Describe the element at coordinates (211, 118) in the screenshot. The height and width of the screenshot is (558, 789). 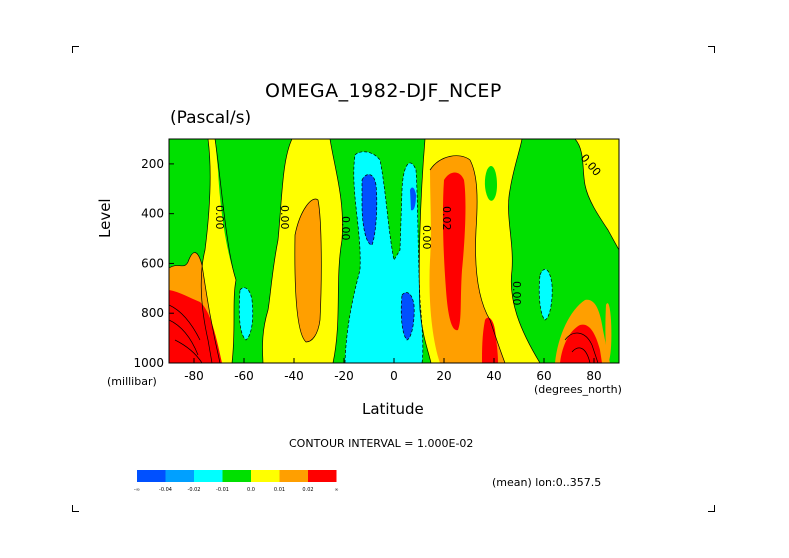
I see `chart-subtitle: (Pascal/s)` at that location.